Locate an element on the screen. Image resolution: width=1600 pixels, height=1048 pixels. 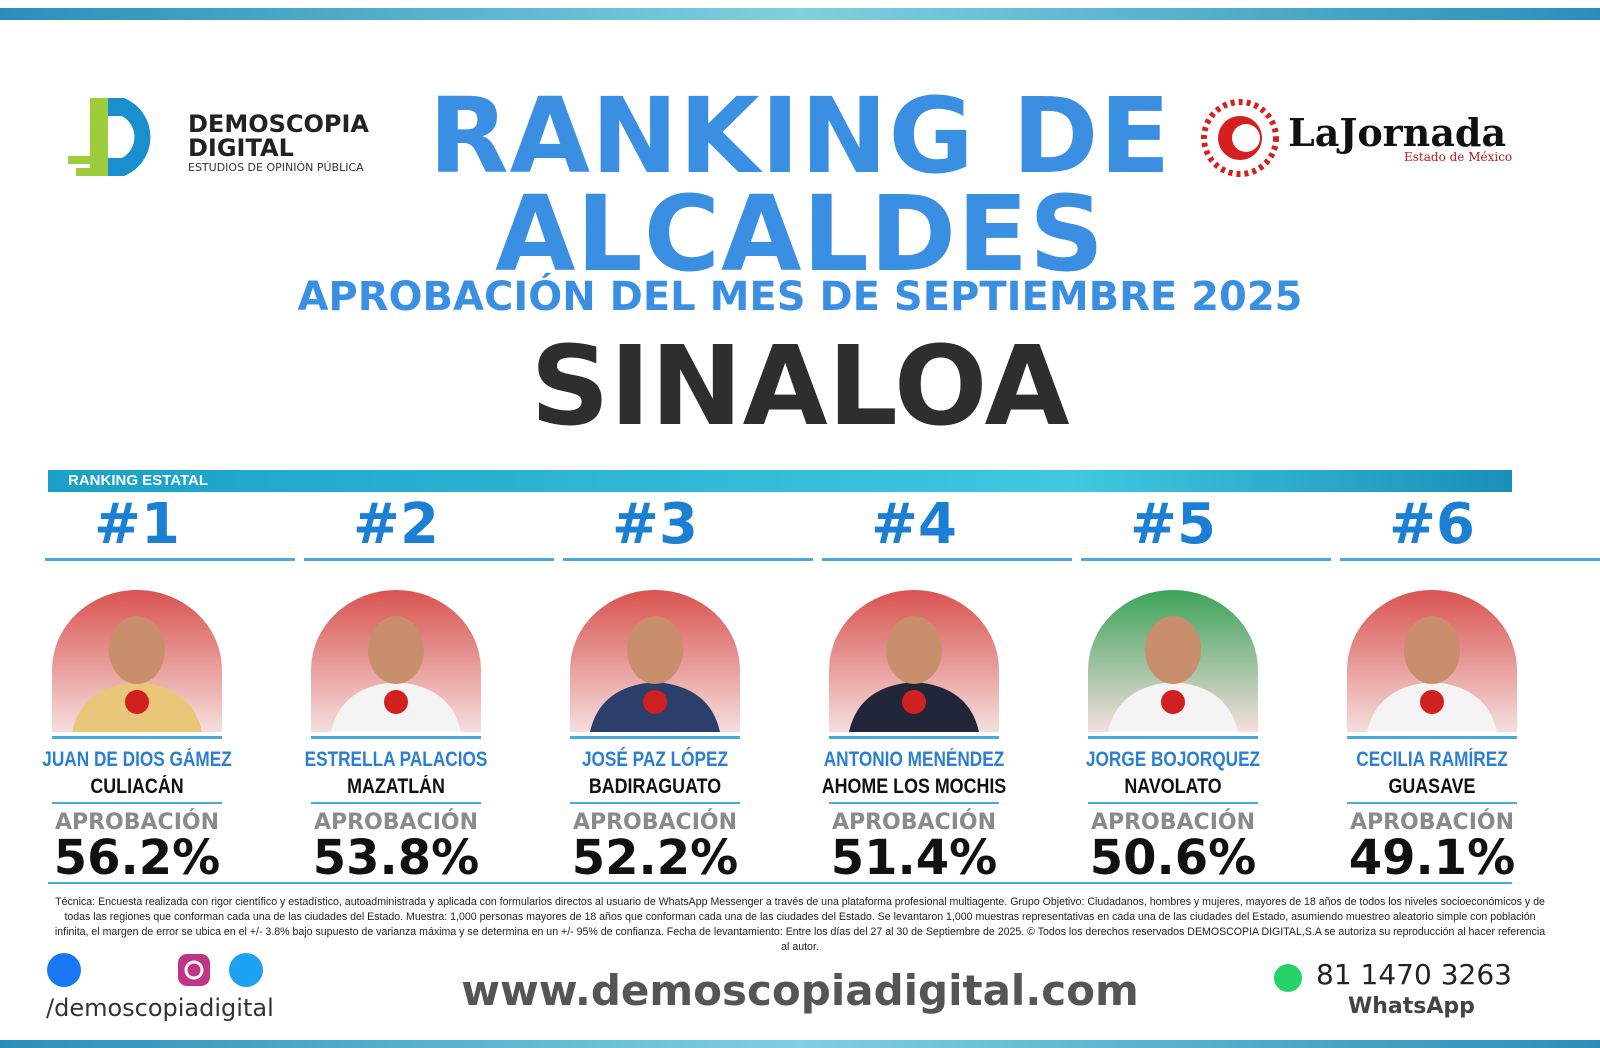
instagram-icon is located at coordinates (194, 970).